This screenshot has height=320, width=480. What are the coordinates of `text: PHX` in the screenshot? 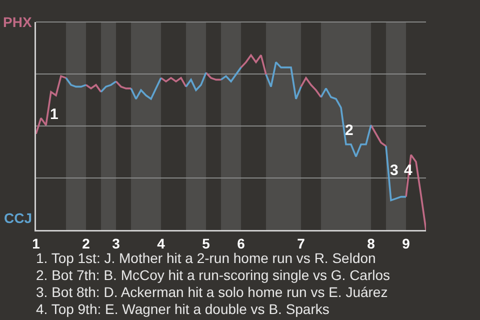 It's located at (17, 22).